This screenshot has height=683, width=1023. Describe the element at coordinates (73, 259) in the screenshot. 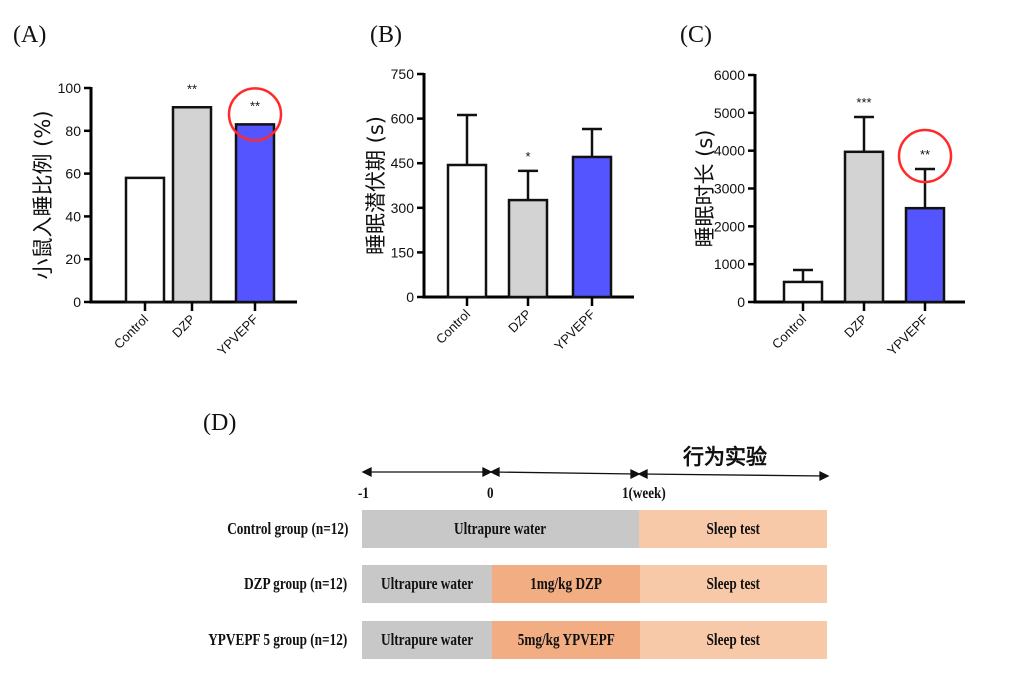

I see `y-tick-label: 20` at that location.